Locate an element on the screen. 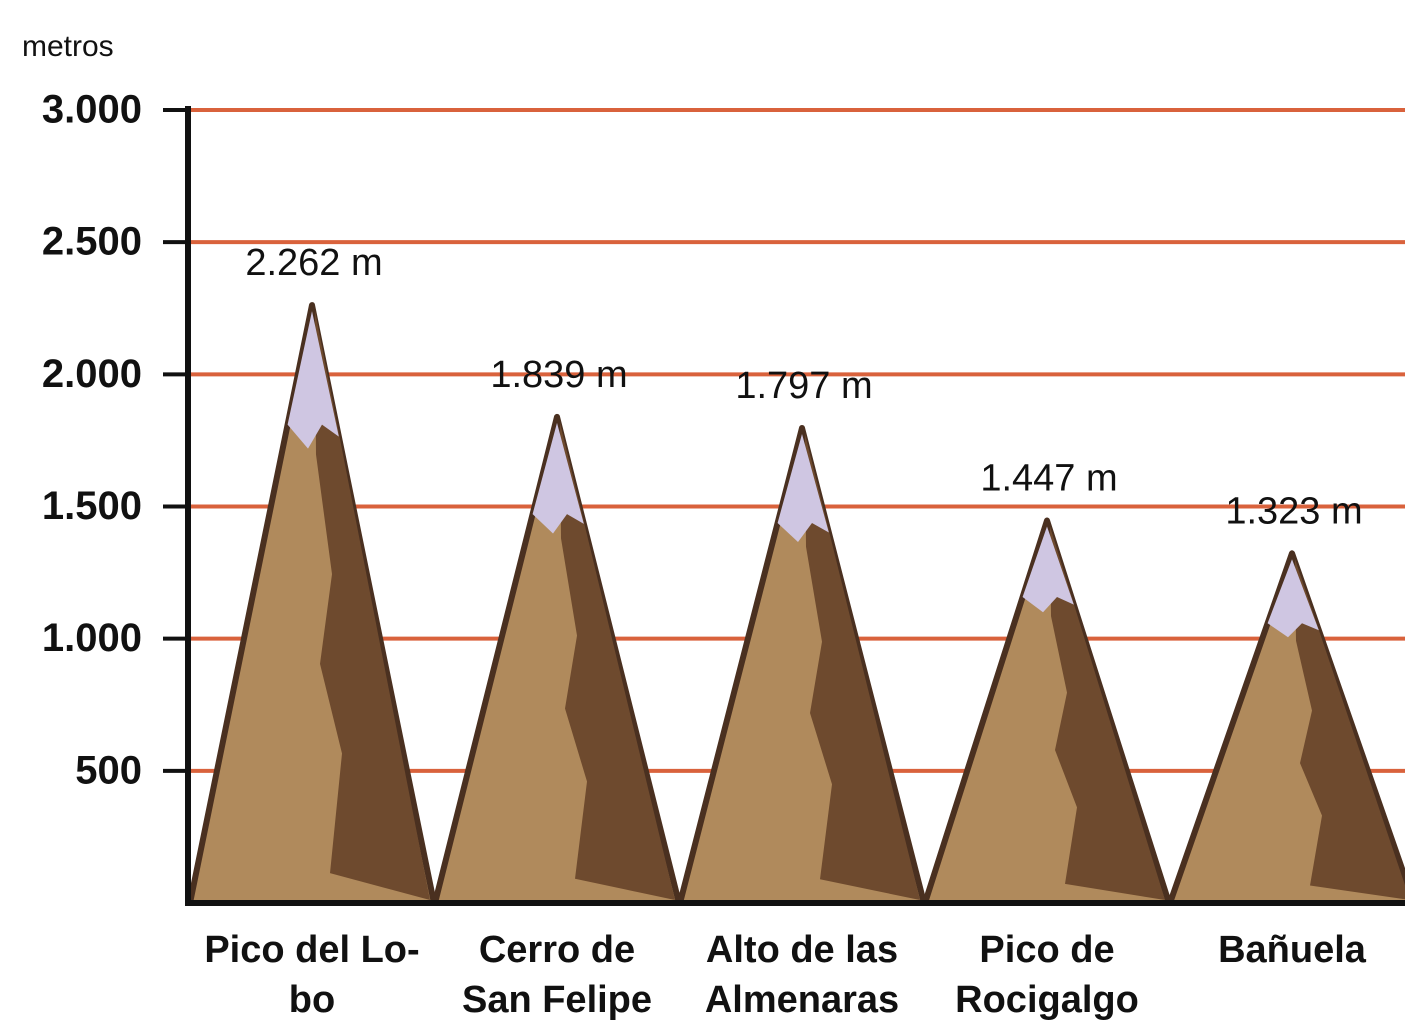 The width and height of the screenshot is (1405, 1025). x-tick-label: Pico del Lo- bo is located at coordinates (312, 975).